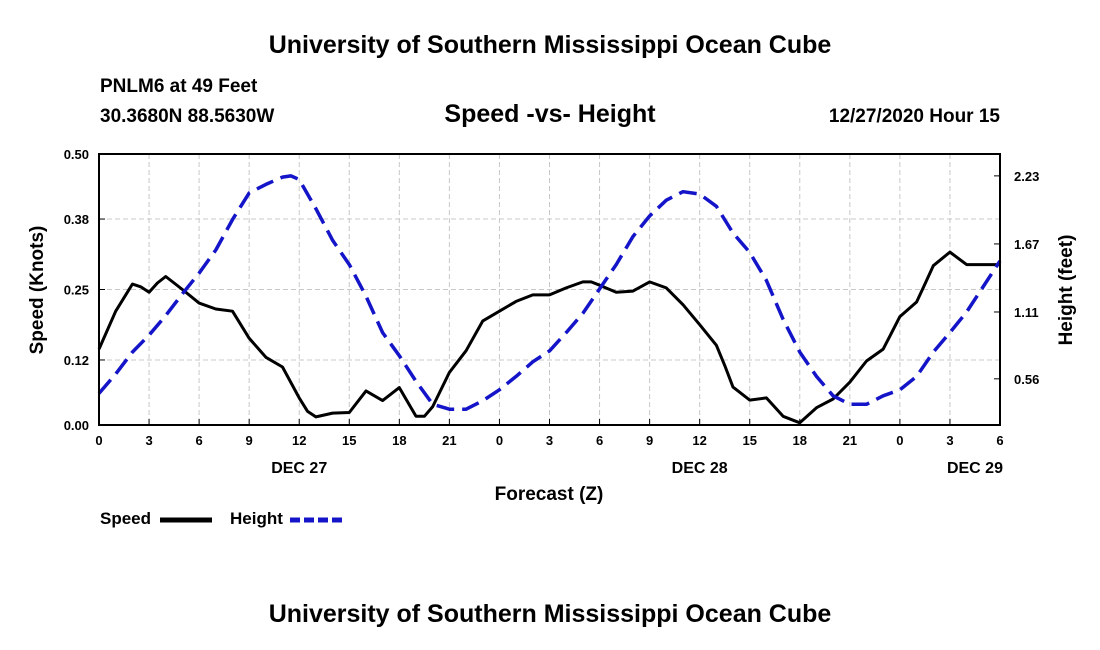 This screenshot has width=1100, height=650. What do you see at coordinates (76, 290) in the screenshot?
I see `y-tick-label-left: 0.25` at bounding box center [76, 290].